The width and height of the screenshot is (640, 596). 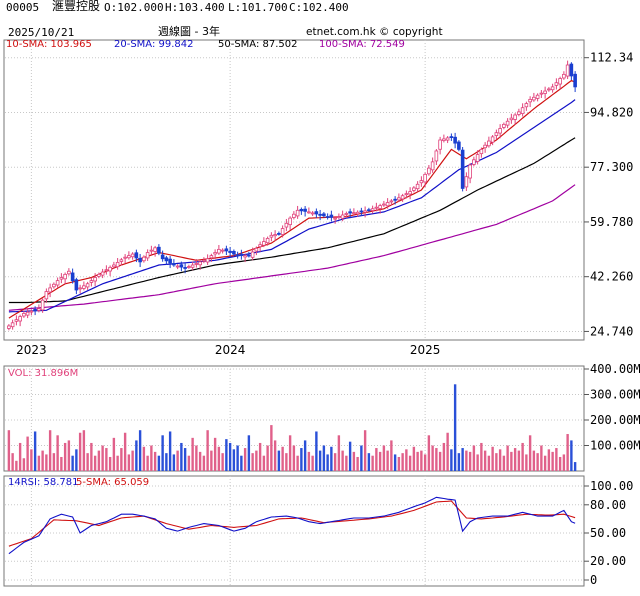 I want to click on copyright-text: etnet.com.hk © copyright, so click(x=374, y=32).